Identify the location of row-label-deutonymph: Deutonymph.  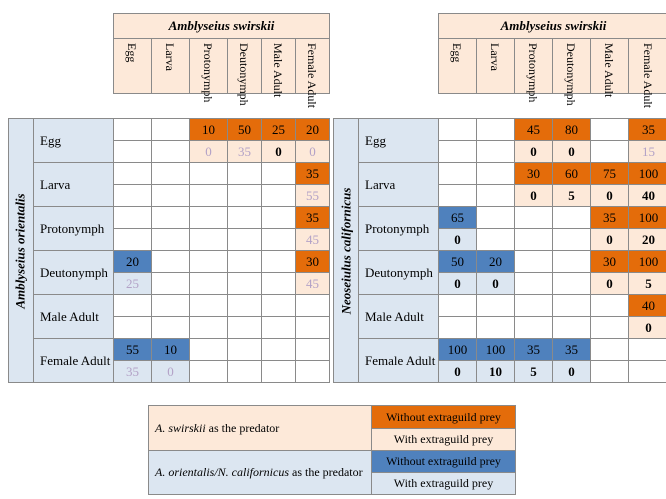
(73, 272).